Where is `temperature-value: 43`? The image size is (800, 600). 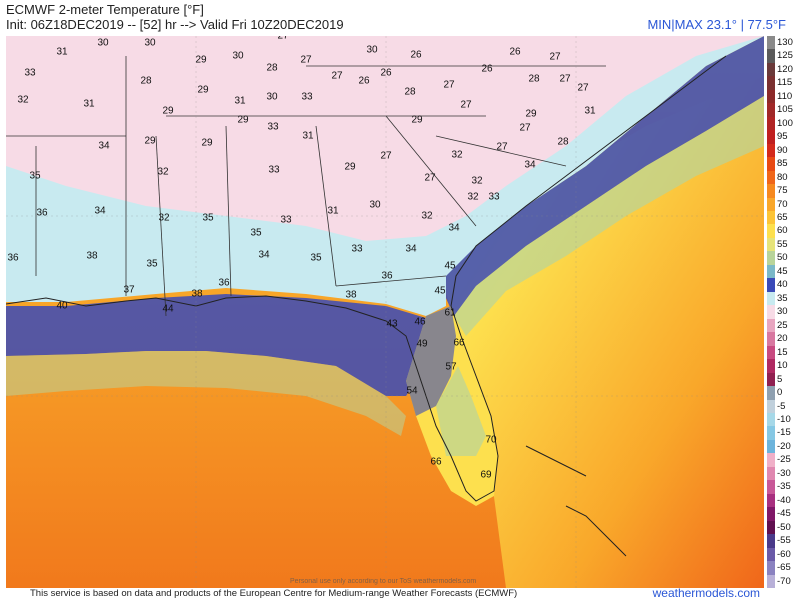
temperature-value: 43 is located at coordinates (392, 324).